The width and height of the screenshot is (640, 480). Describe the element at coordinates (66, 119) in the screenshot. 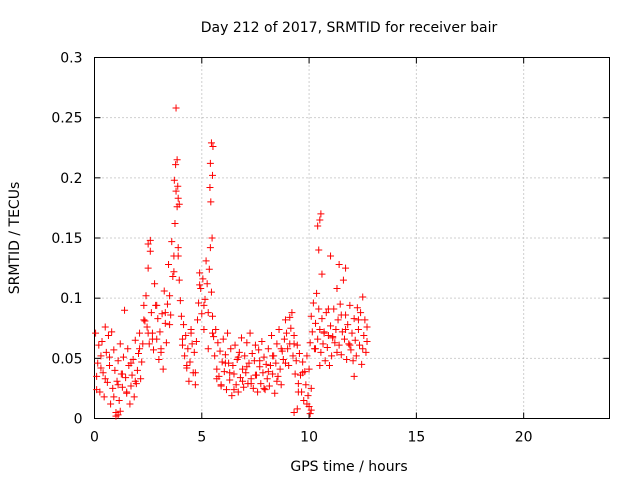

I see `y-tick-label: 0.25` at that location.